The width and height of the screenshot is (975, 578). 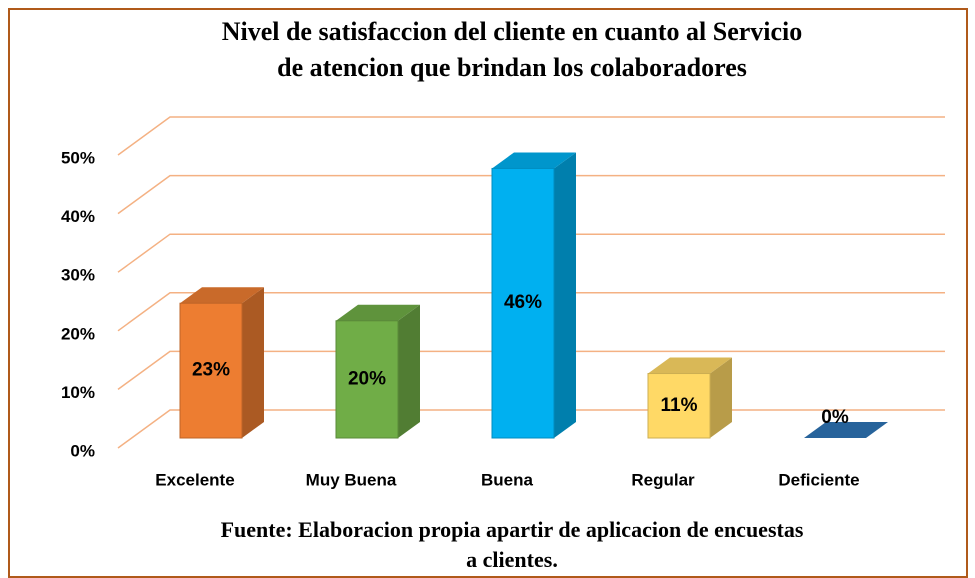 I want to click on y-tick-label: 20%, so click(x=78, y=333).